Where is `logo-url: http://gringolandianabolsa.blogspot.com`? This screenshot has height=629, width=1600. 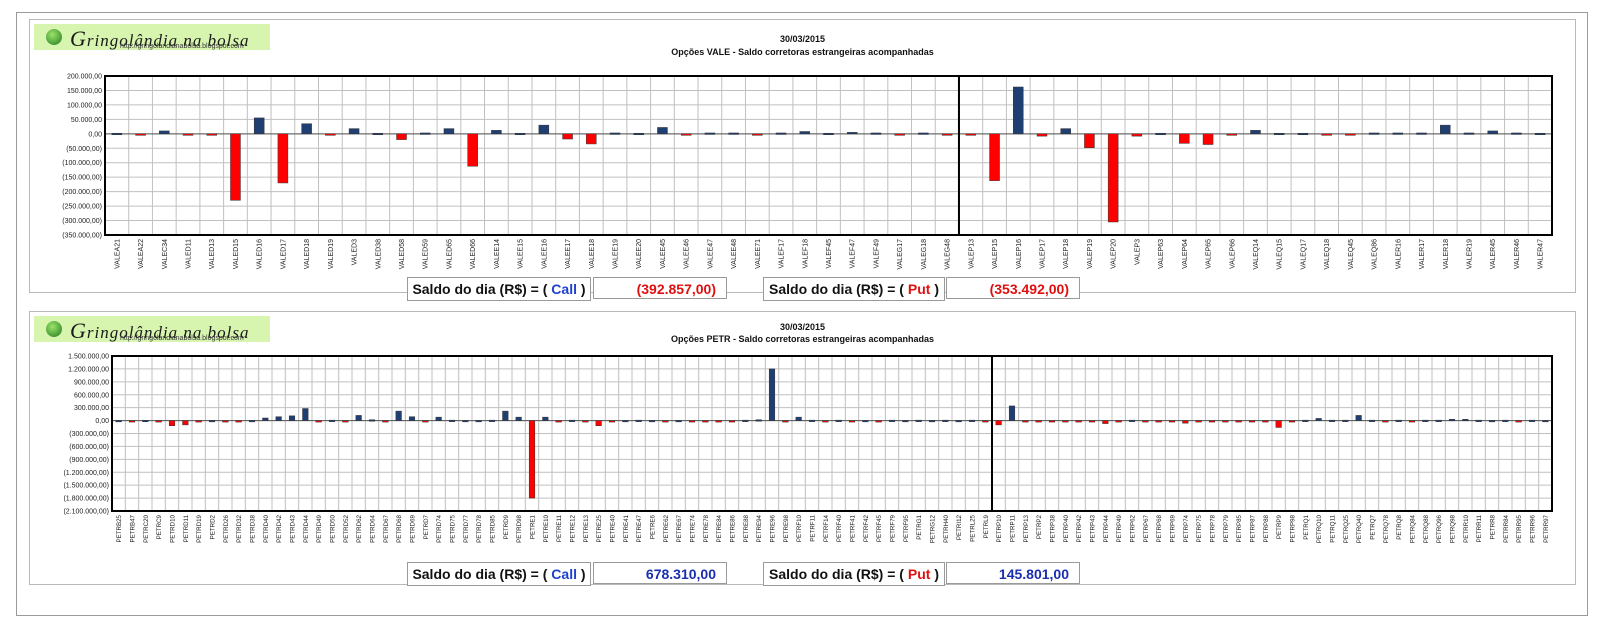 logo-url: http://gringolandianabolsa.blogspot.com is located at coordinates (182, 338).